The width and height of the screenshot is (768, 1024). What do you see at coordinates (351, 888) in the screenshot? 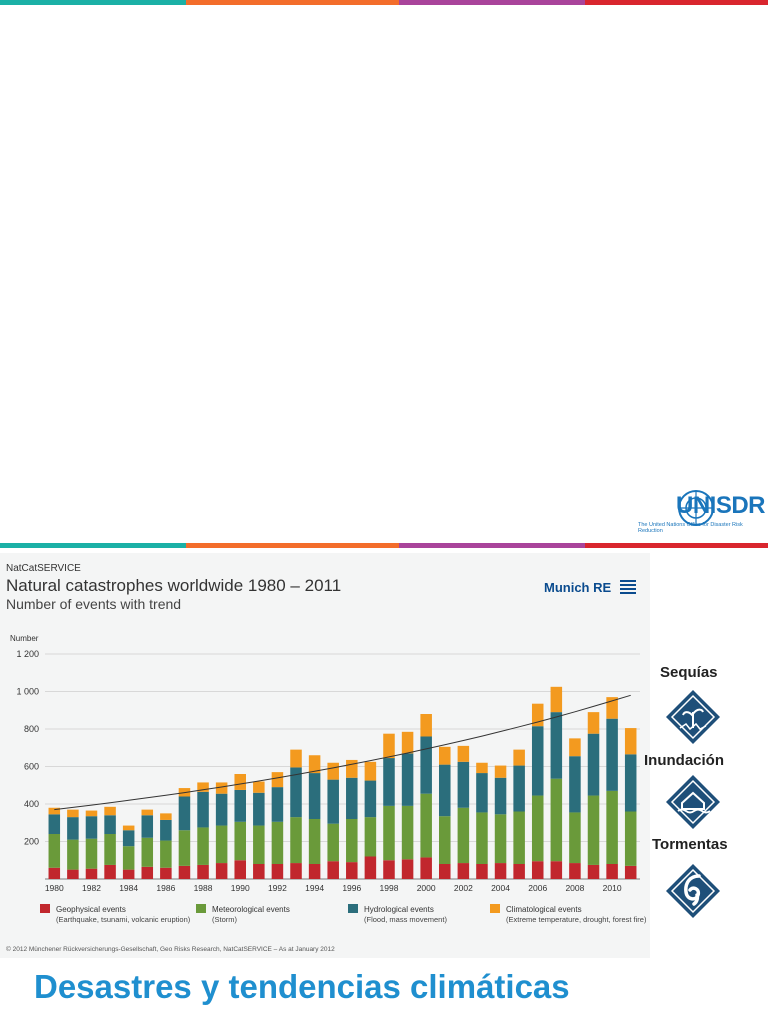
I see `x-tick-label: 1996` at bounding box center [351, 888].